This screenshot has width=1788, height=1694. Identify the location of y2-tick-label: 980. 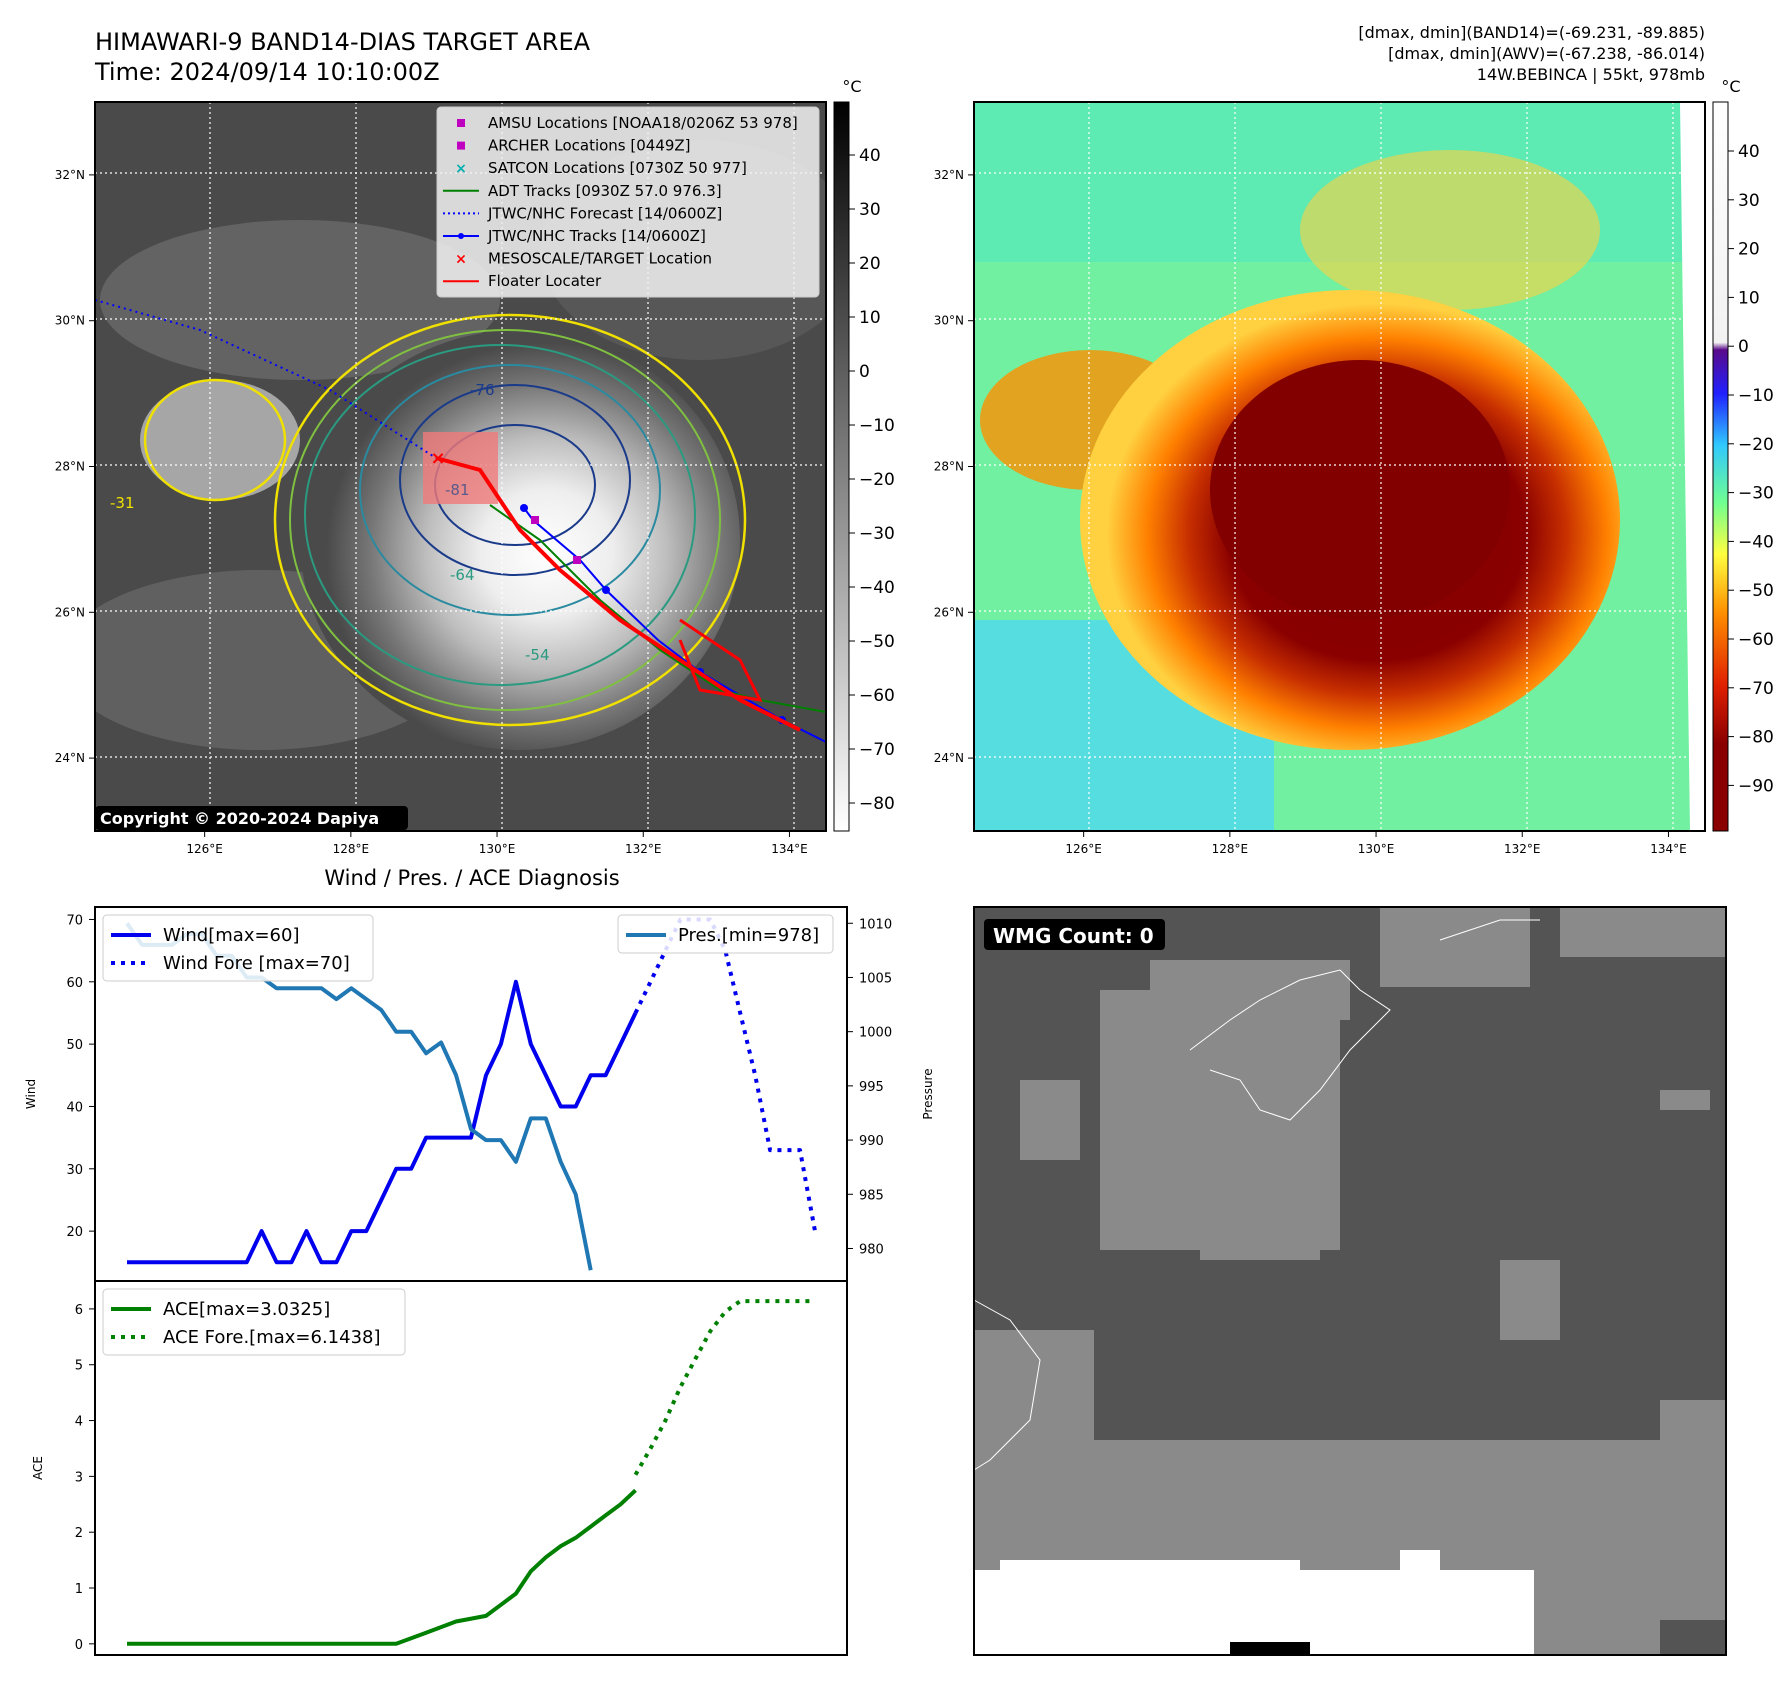
(871, 1249).